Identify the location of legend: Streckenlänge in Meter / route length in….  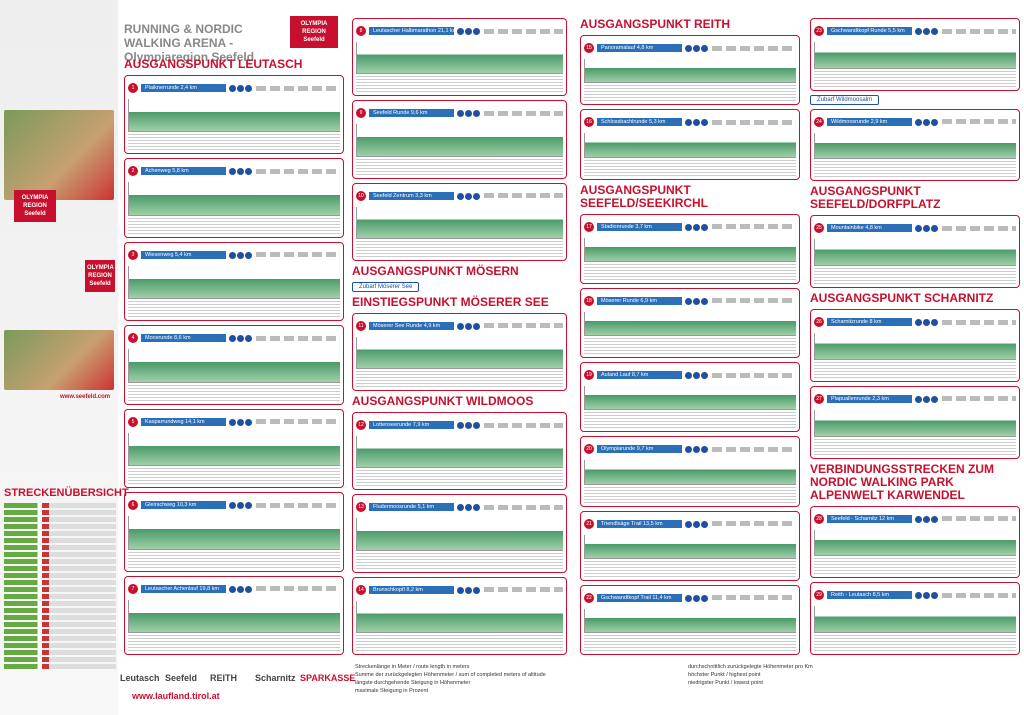
(685, 679).